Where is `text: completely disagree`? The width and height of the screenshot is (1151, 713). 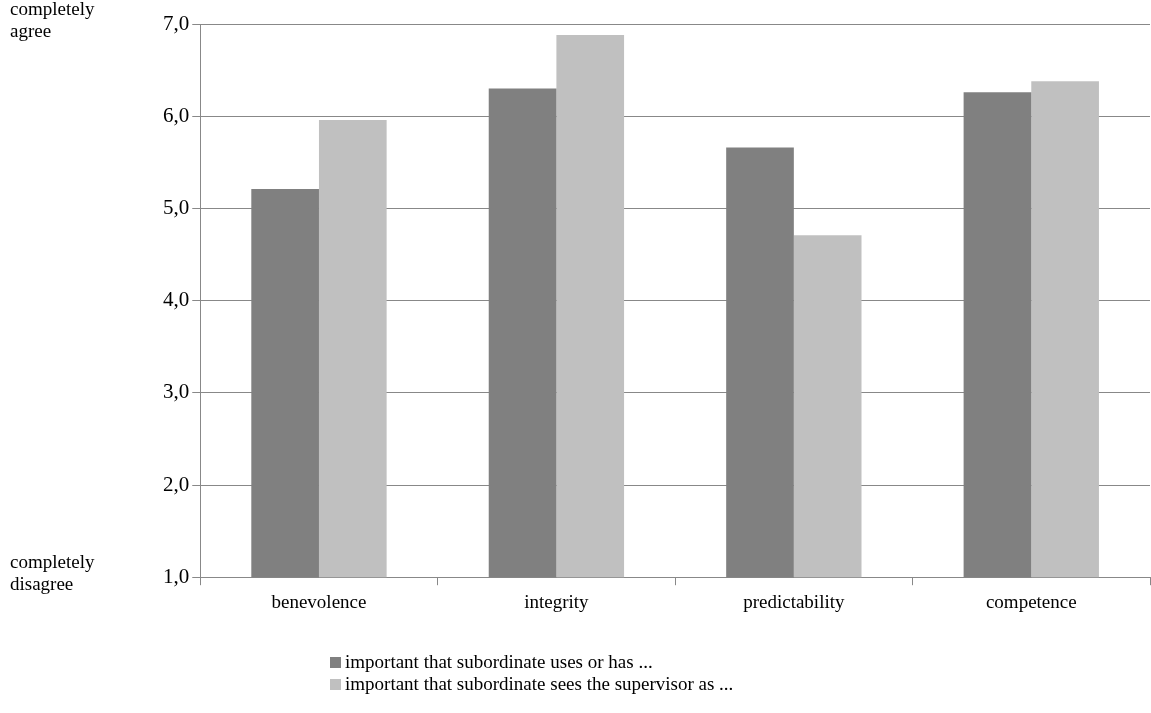 text: completely disagree is located at coordinates (53, 573).